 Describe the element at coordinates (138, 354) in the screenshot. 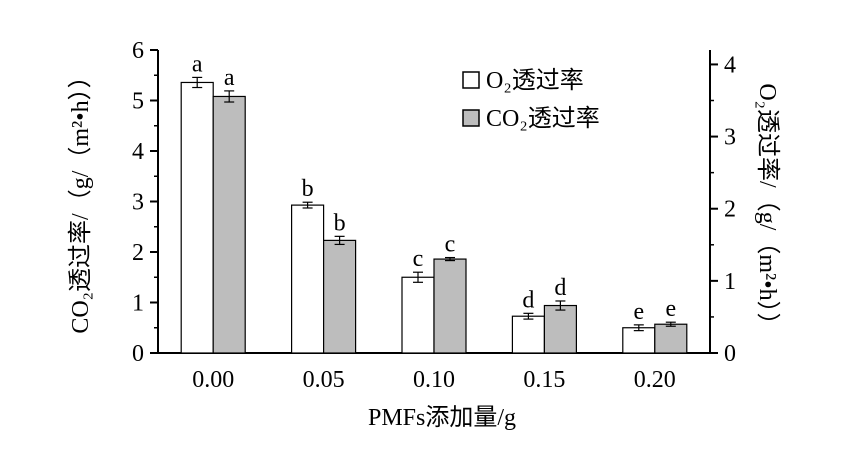

I see `y-left-tick-label: 0` at that location.